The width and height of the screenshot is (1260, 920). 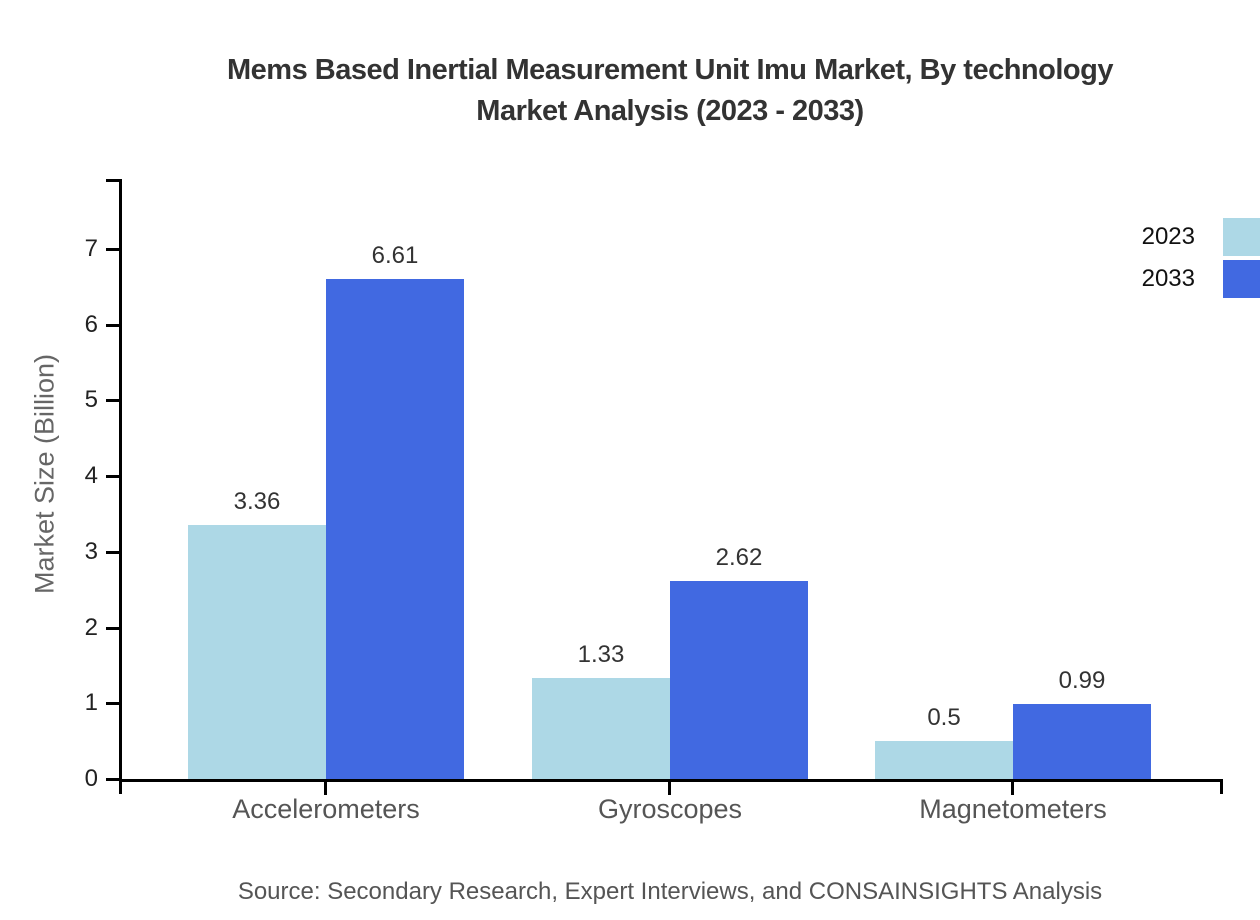 I want to click on bar-value-label: 0.5, so click(x=944, y=717).